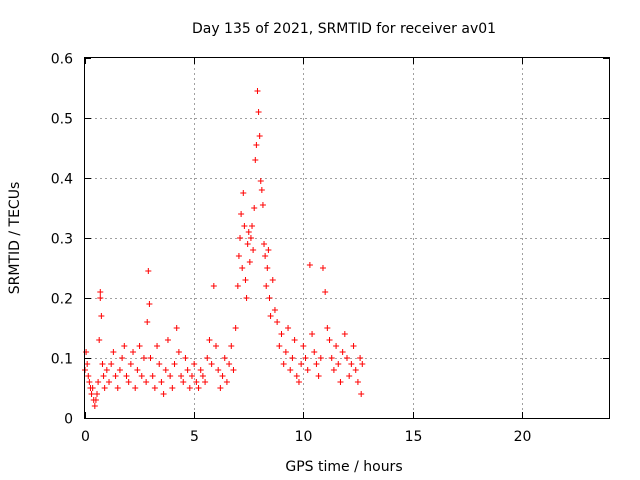 Image resolution: width=640 pixels, height=480 pixels. I want to click on y-tick-label: 0.4, so click(62, 180).